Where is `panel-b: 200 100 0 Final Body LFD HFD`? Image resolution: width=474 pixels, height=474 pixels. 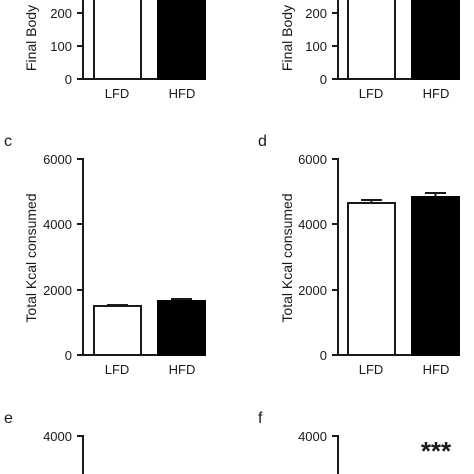 panel-b: 200 100 0 Final Body LFD HFD is located at coordinates (369, 50).